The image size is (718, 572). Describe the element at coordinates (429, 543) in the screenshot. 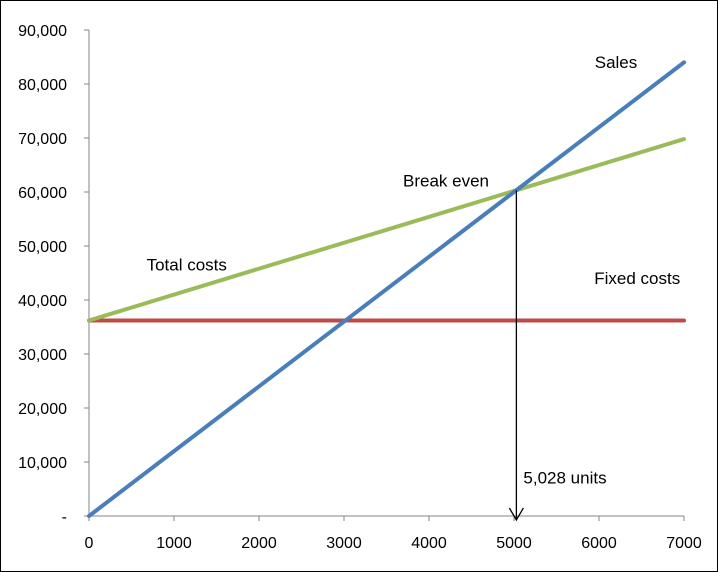

I see `x-tick-label: 4000` at that location.